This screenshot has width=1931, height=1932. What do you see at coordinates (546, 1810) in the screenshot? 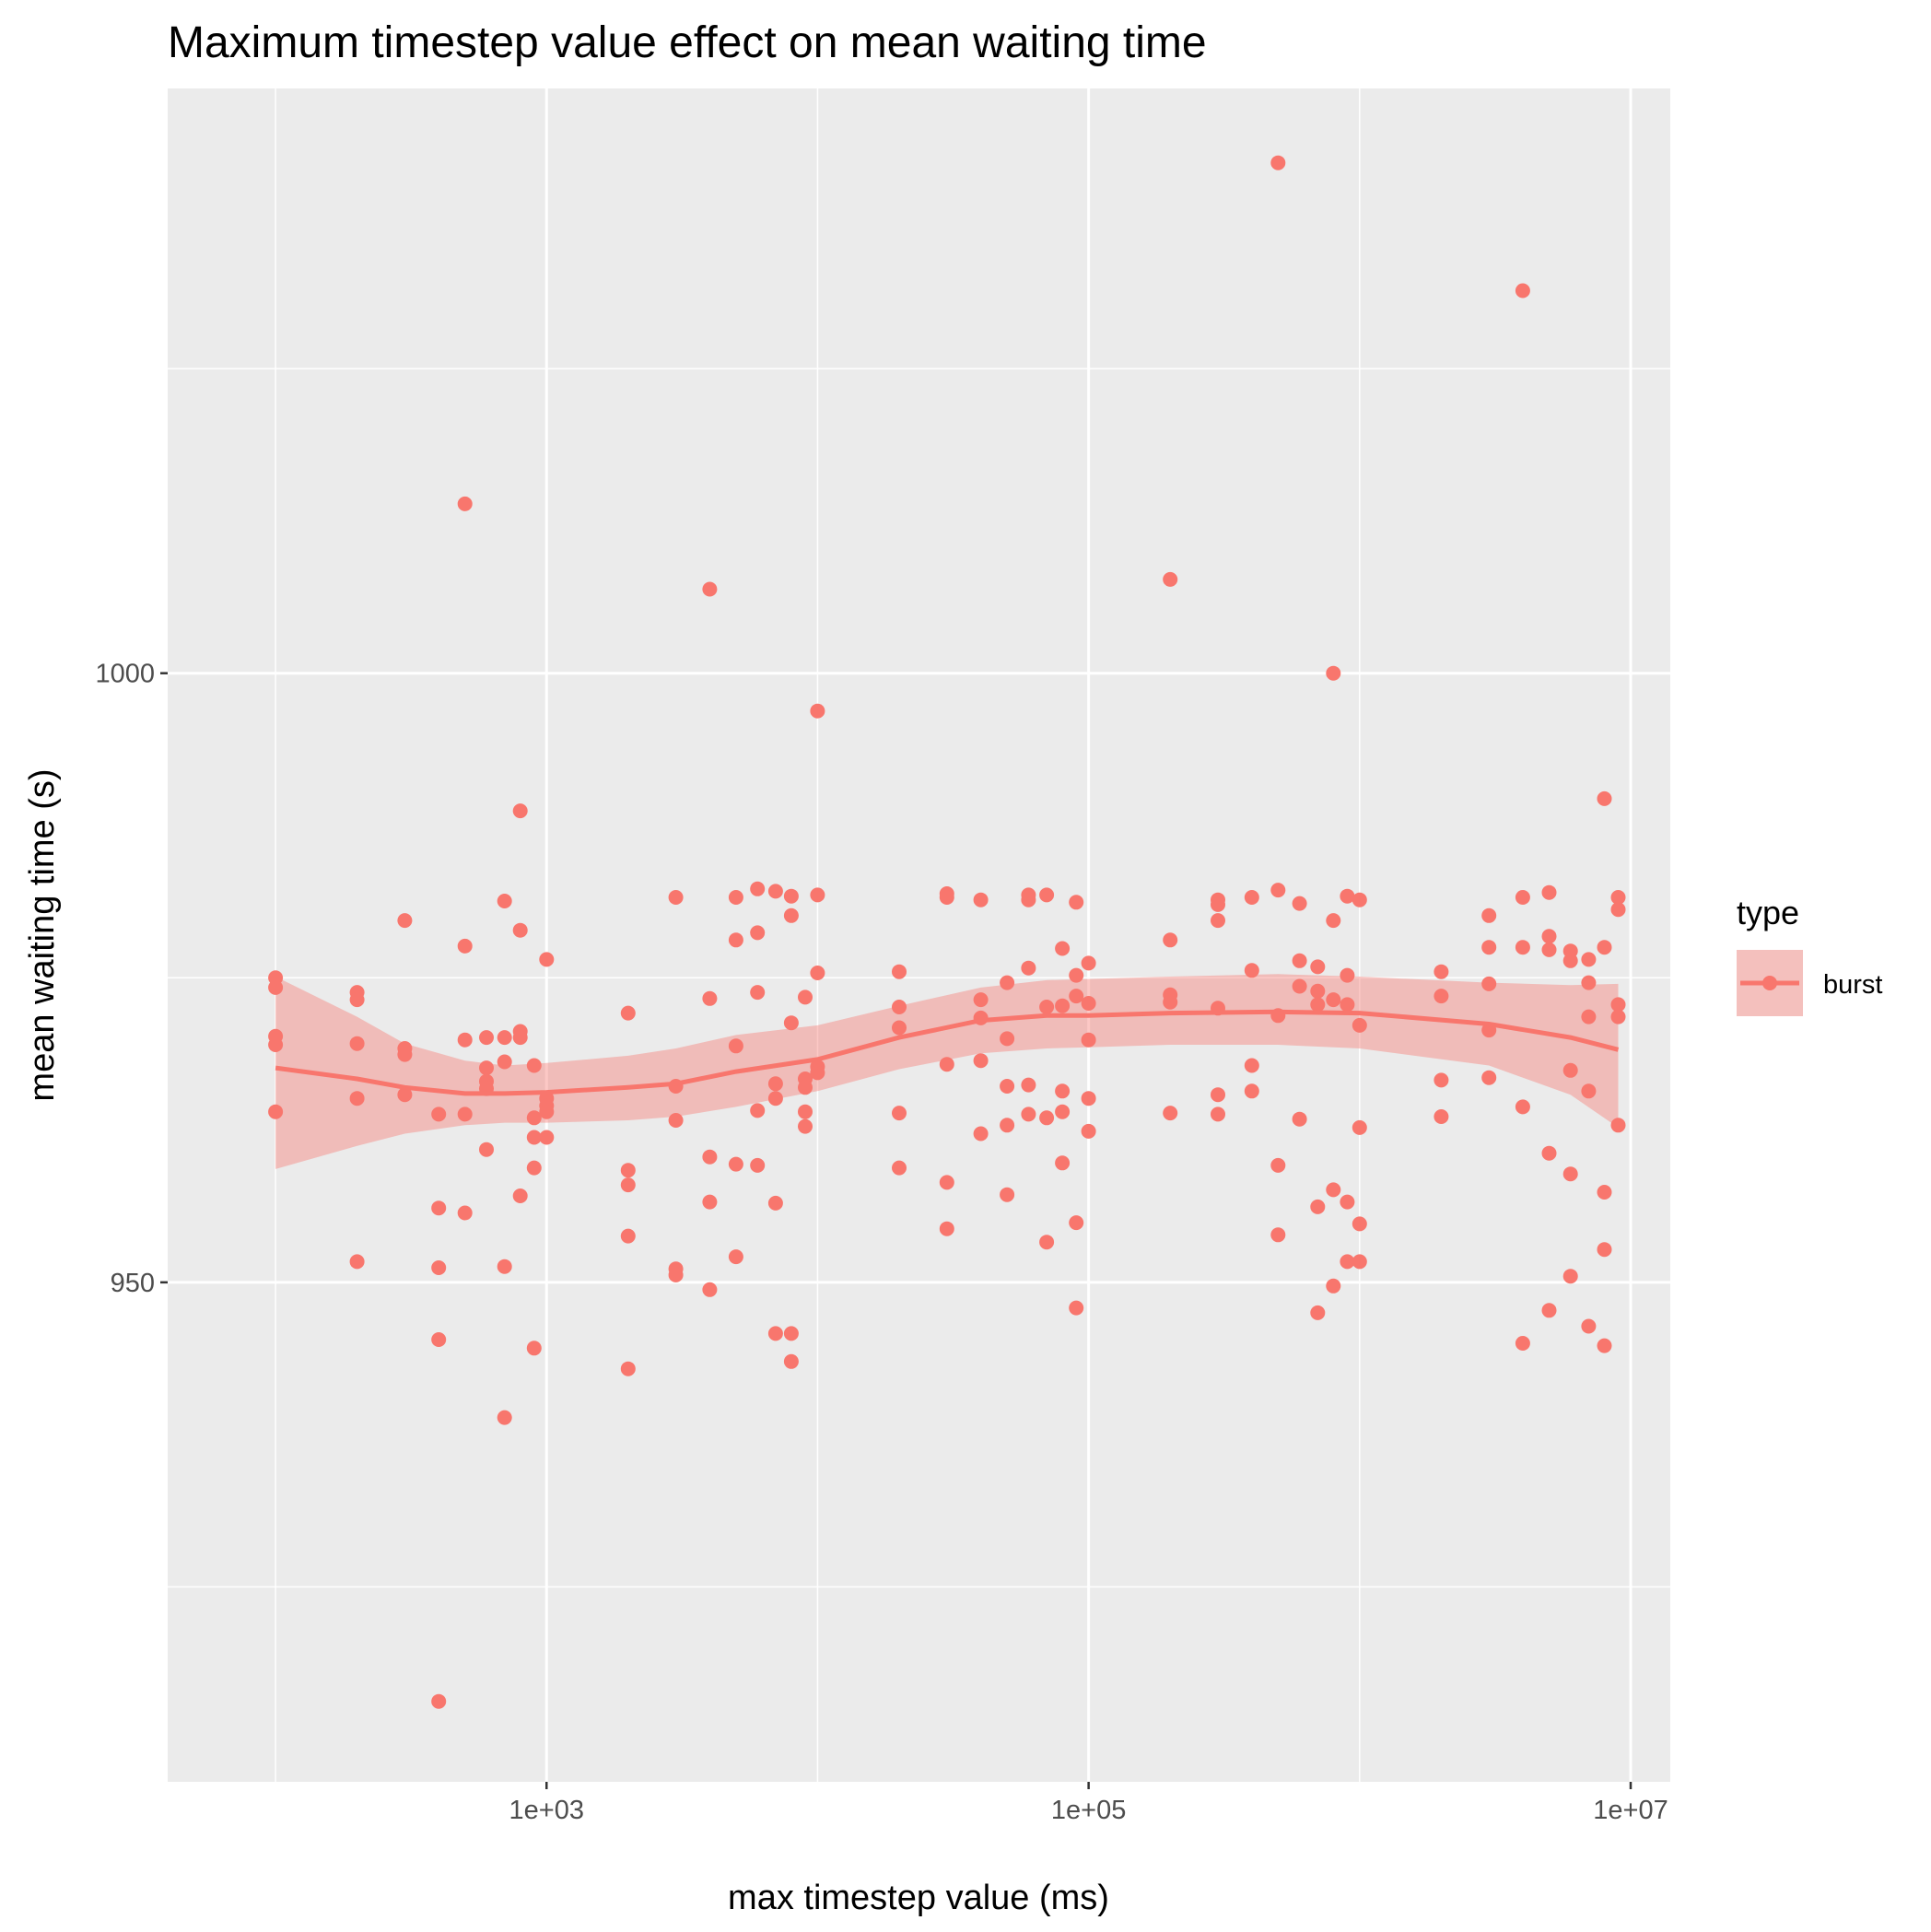
I see `x-tick-label: 1e+03` at bounding box center [546, 1810].